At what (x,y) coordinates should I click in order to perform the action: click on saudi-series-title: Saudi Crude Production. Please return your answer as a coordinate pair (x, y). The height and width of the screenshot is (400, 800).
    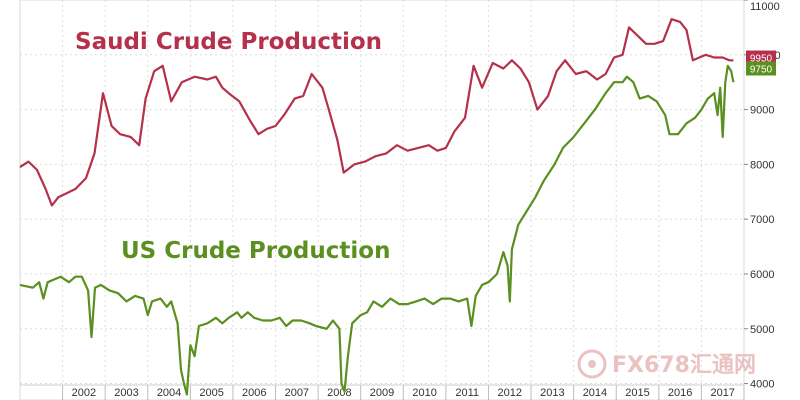
    Looking at the image, I should click on (228, 42).